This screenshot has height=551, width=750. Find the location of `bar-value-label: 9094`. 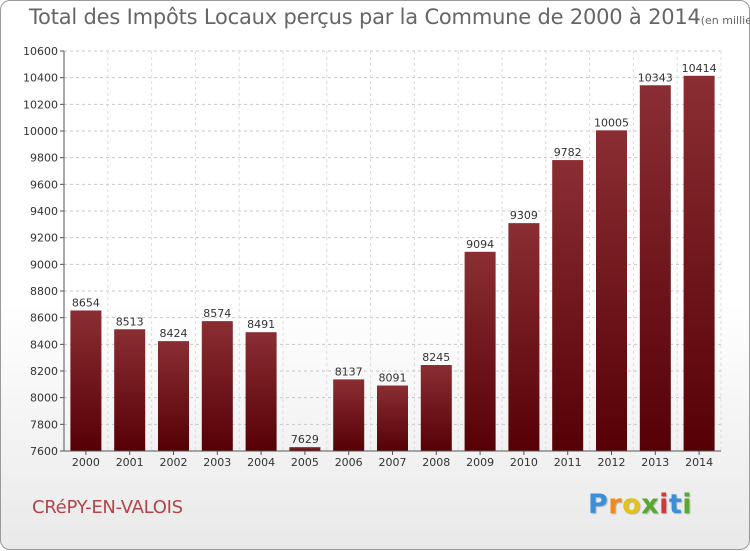

bar-value-label: 9094 is located at coordinates (480, 244).